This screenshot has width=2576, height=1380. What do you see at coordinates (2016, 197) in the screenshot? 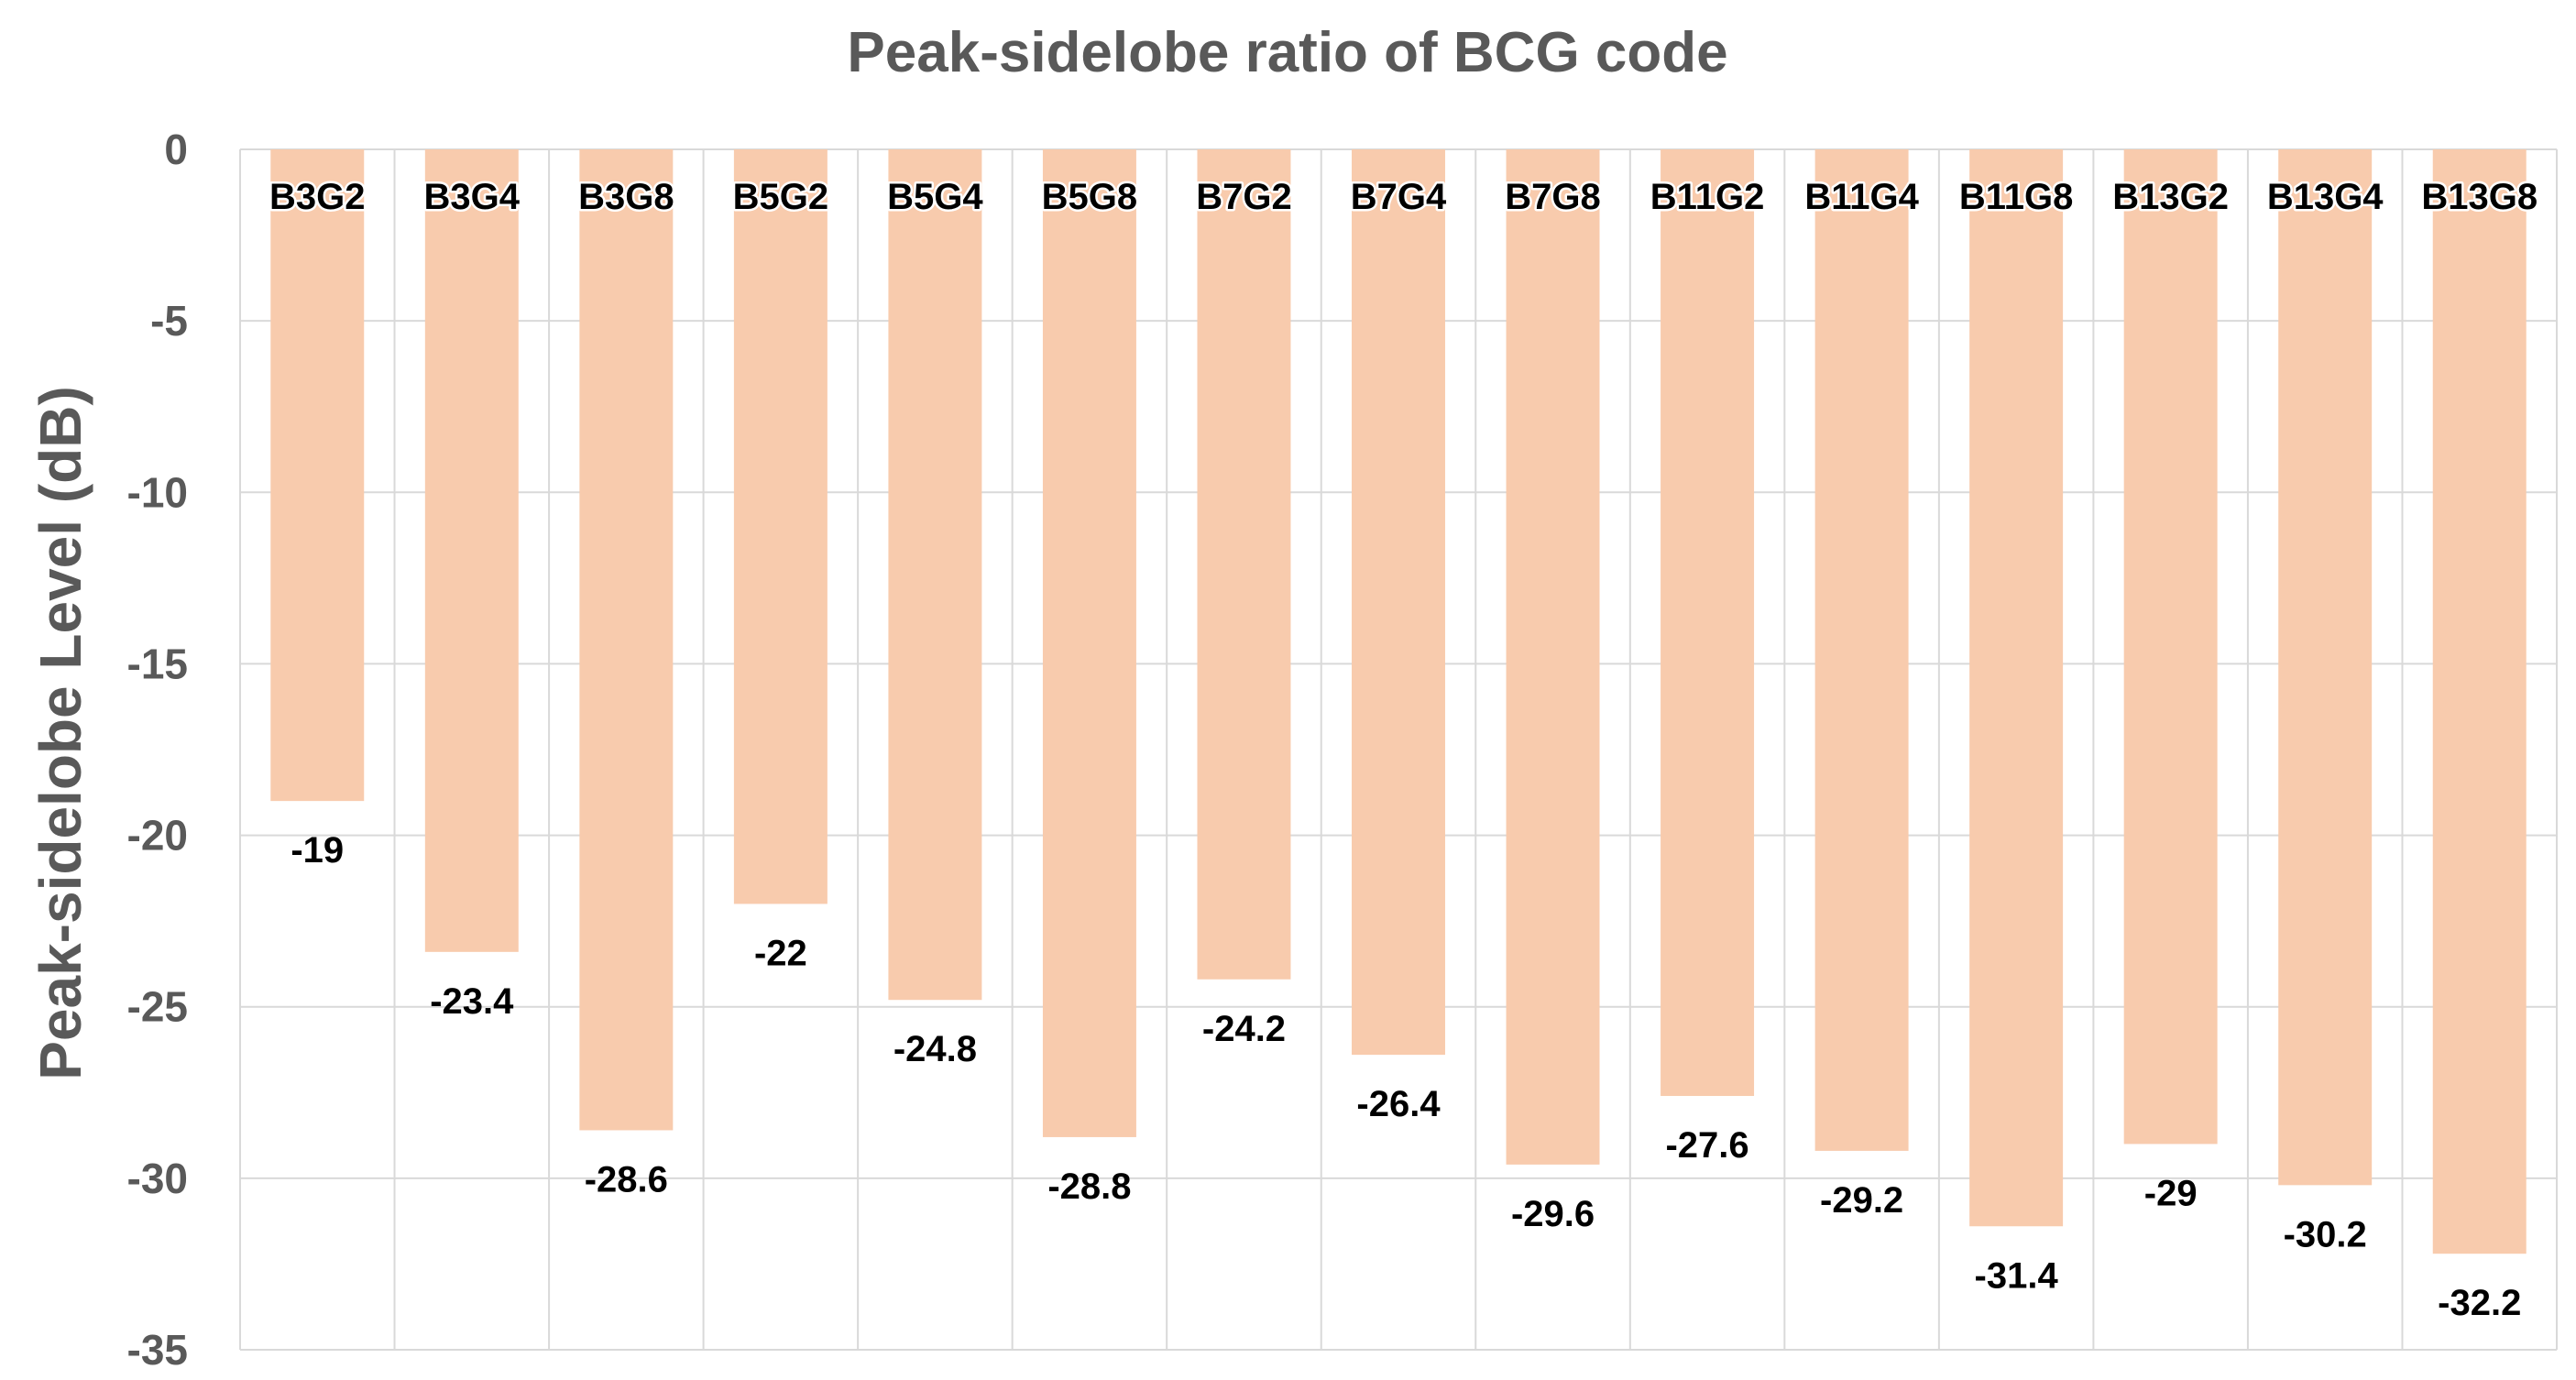
I see `category-label: B11G8` at bounding box center [2016, 197].